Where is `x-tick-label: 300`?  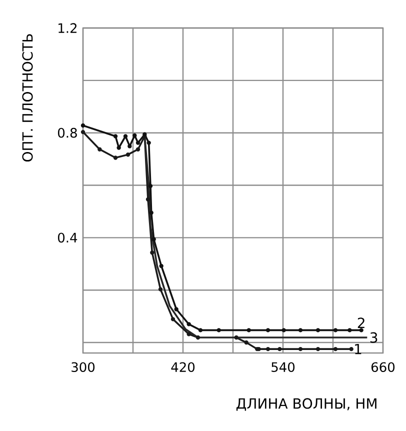
x-tick-label: 300 is located at coordinates (83, 367).